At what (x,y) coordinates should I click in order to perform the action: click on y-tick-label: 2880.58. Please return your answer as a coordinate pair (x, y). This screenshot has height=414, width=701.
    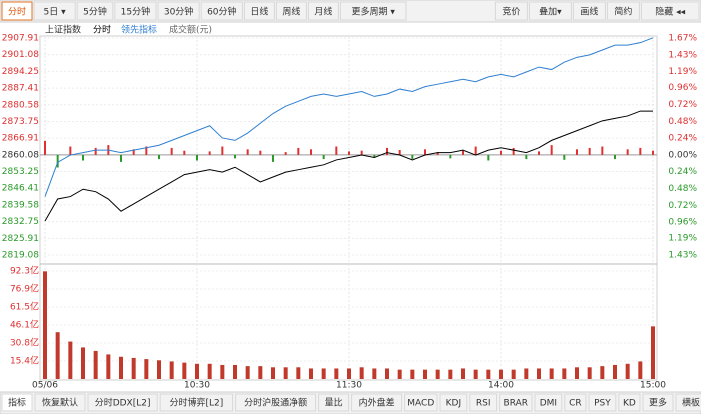
    Looking at the image, I should click on (20, 105).